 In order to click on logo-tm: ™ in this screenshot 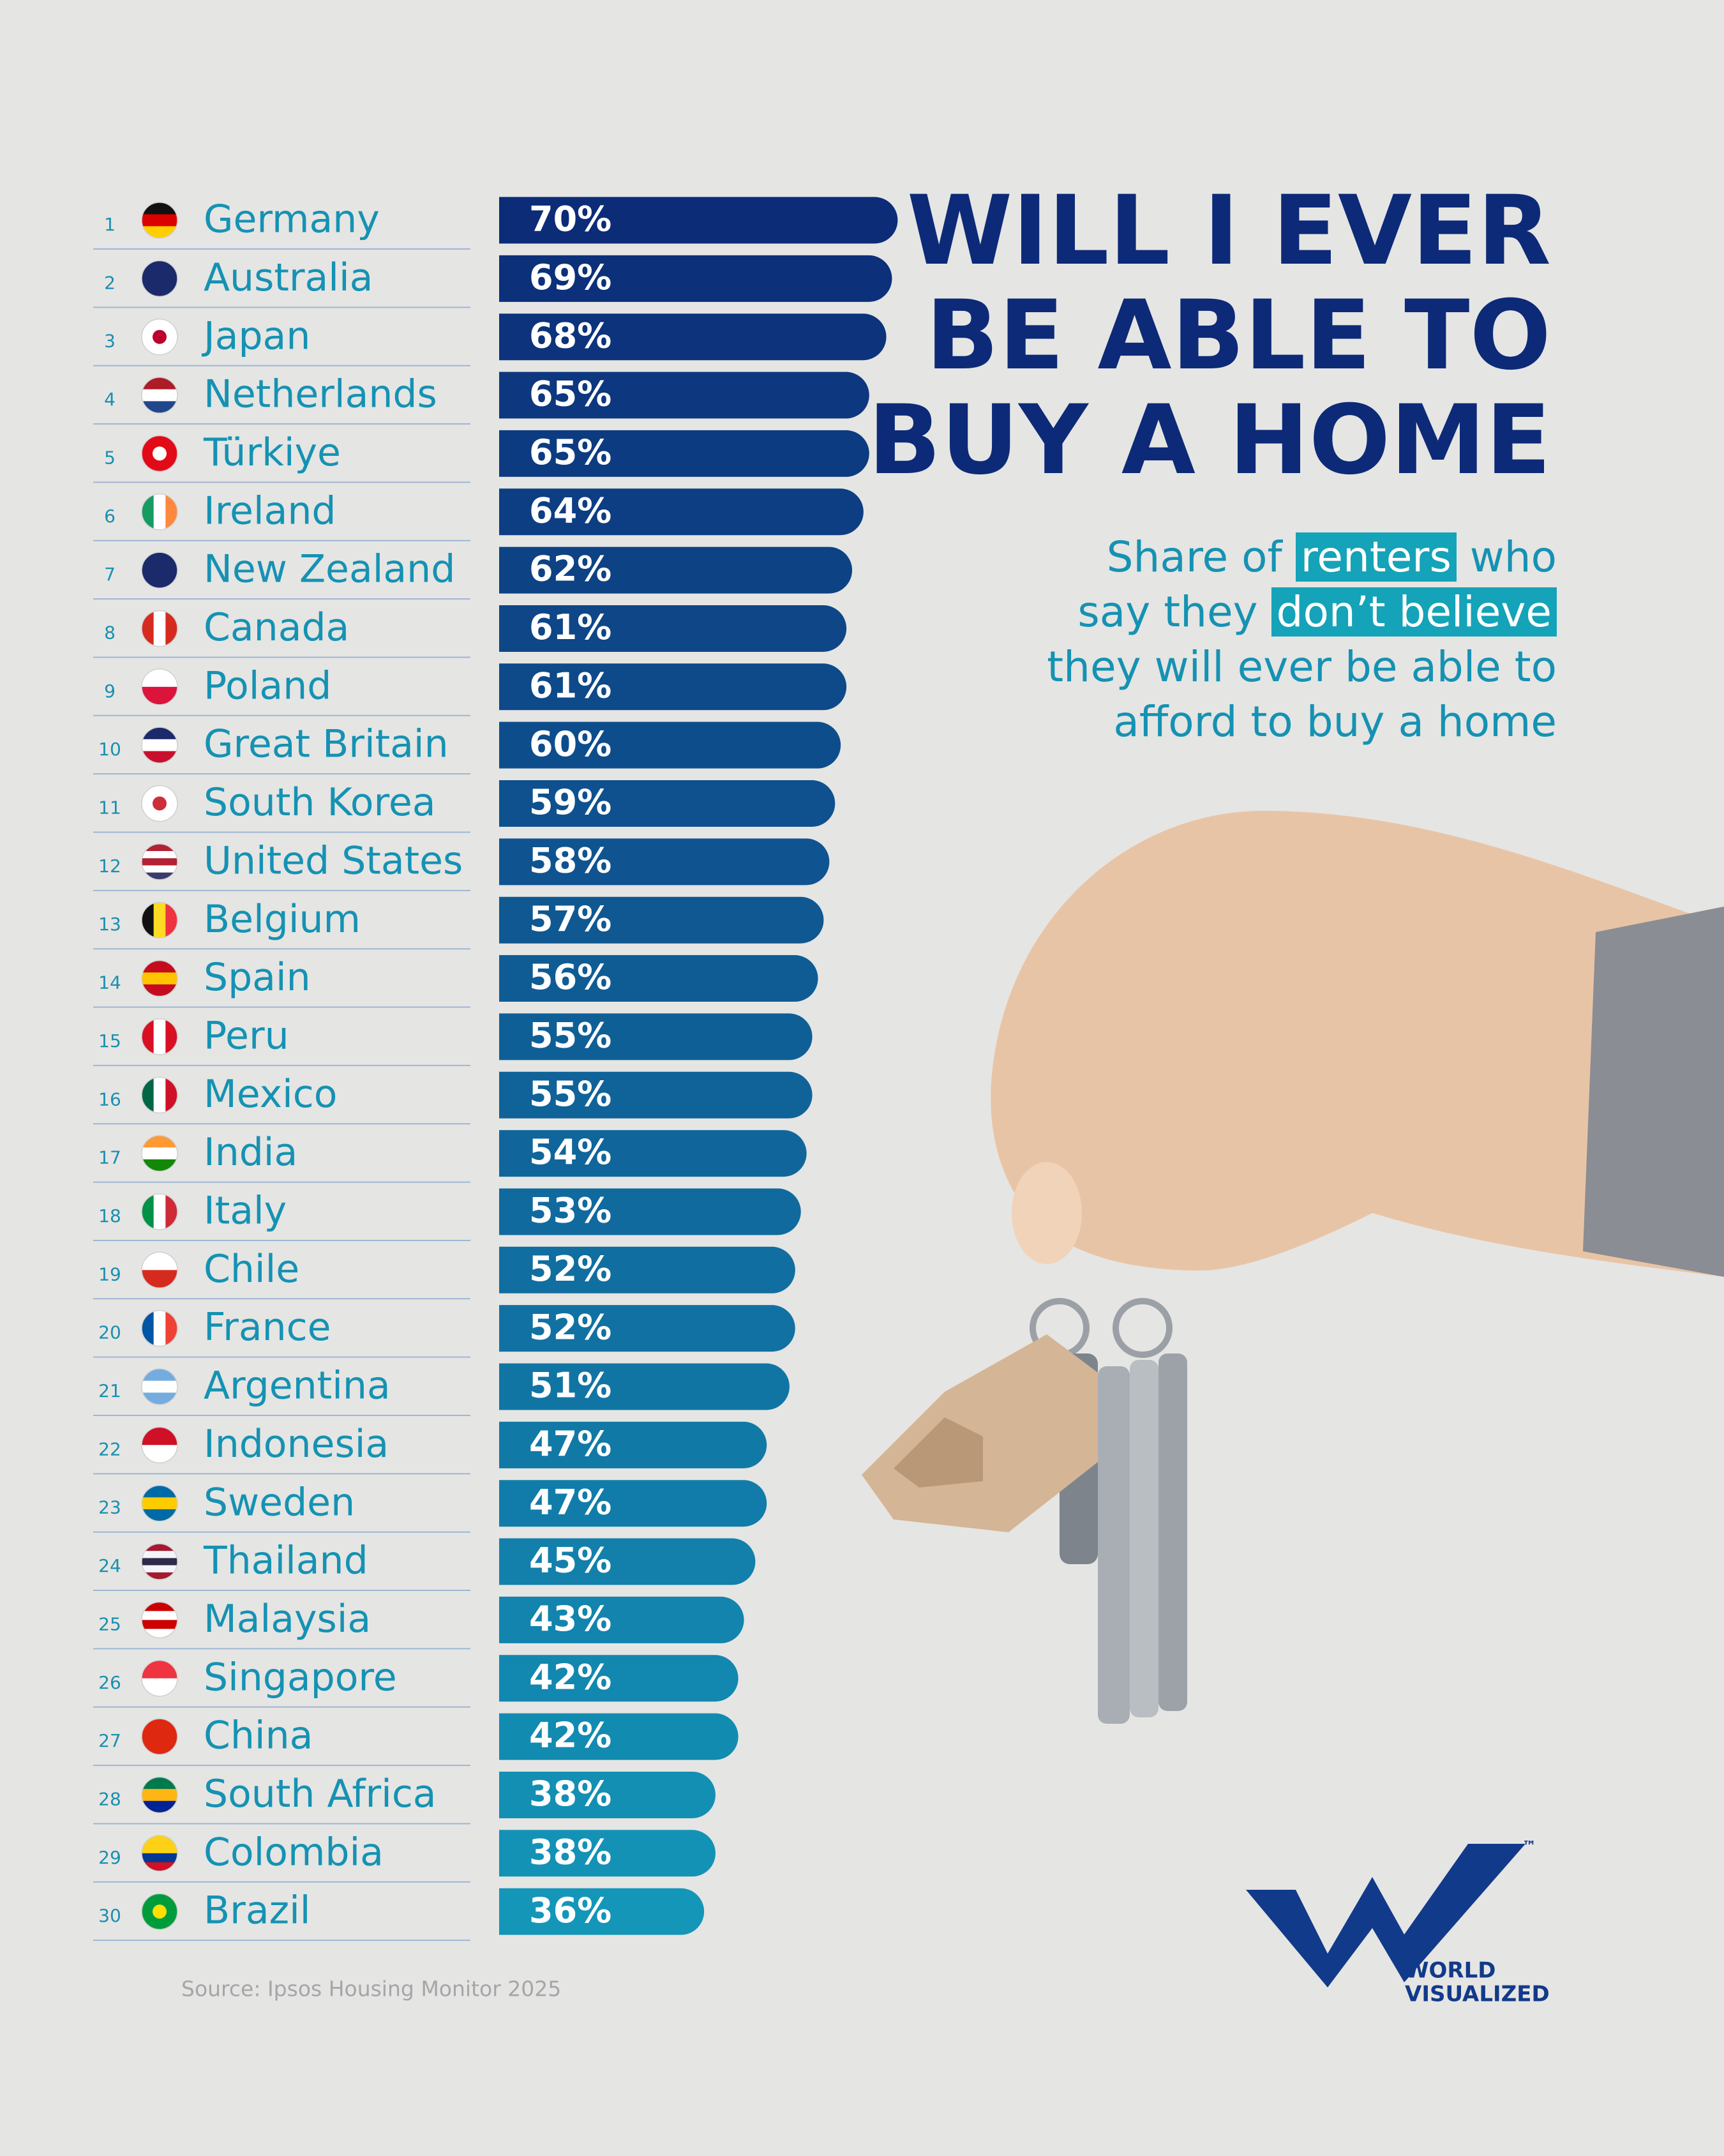, I will do `click(1529, 1847)`.